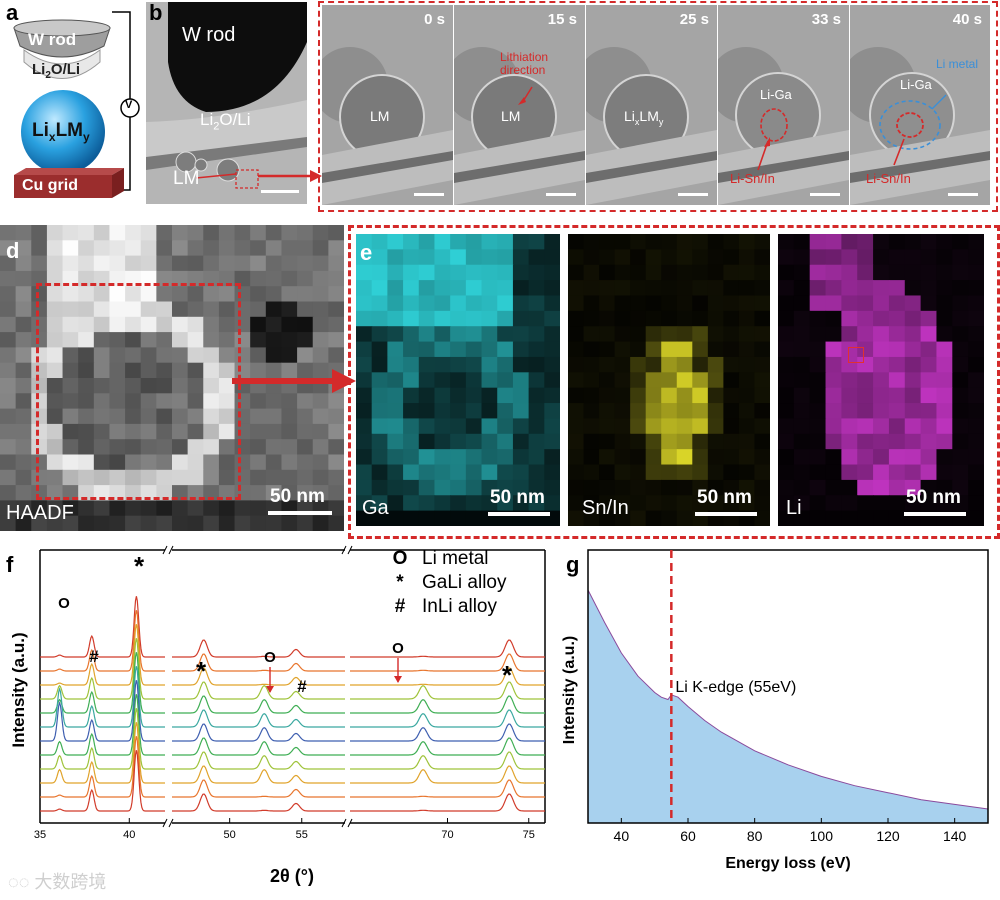 This screenshot has width=1000, height=900. Describe the element at coordinates (916, 84) in the screenshot. I see `panel-c-frame-4-label: Li-Ga` at that location.